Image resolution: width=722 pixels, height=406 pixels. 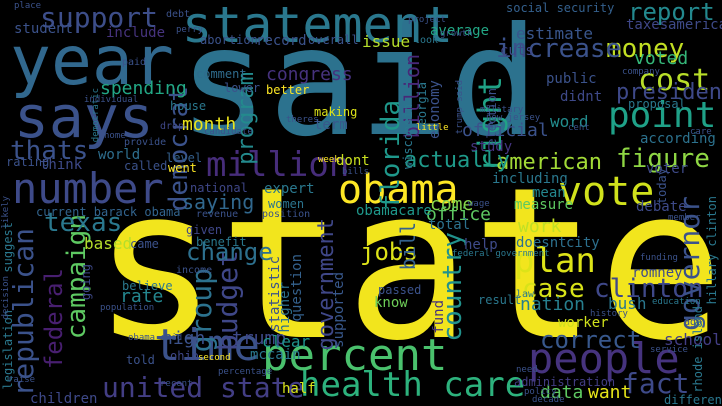 What do you see at coordinates (549, 162) in the screenshot?
I see `word-american: american` at bounding box center [549, 162].